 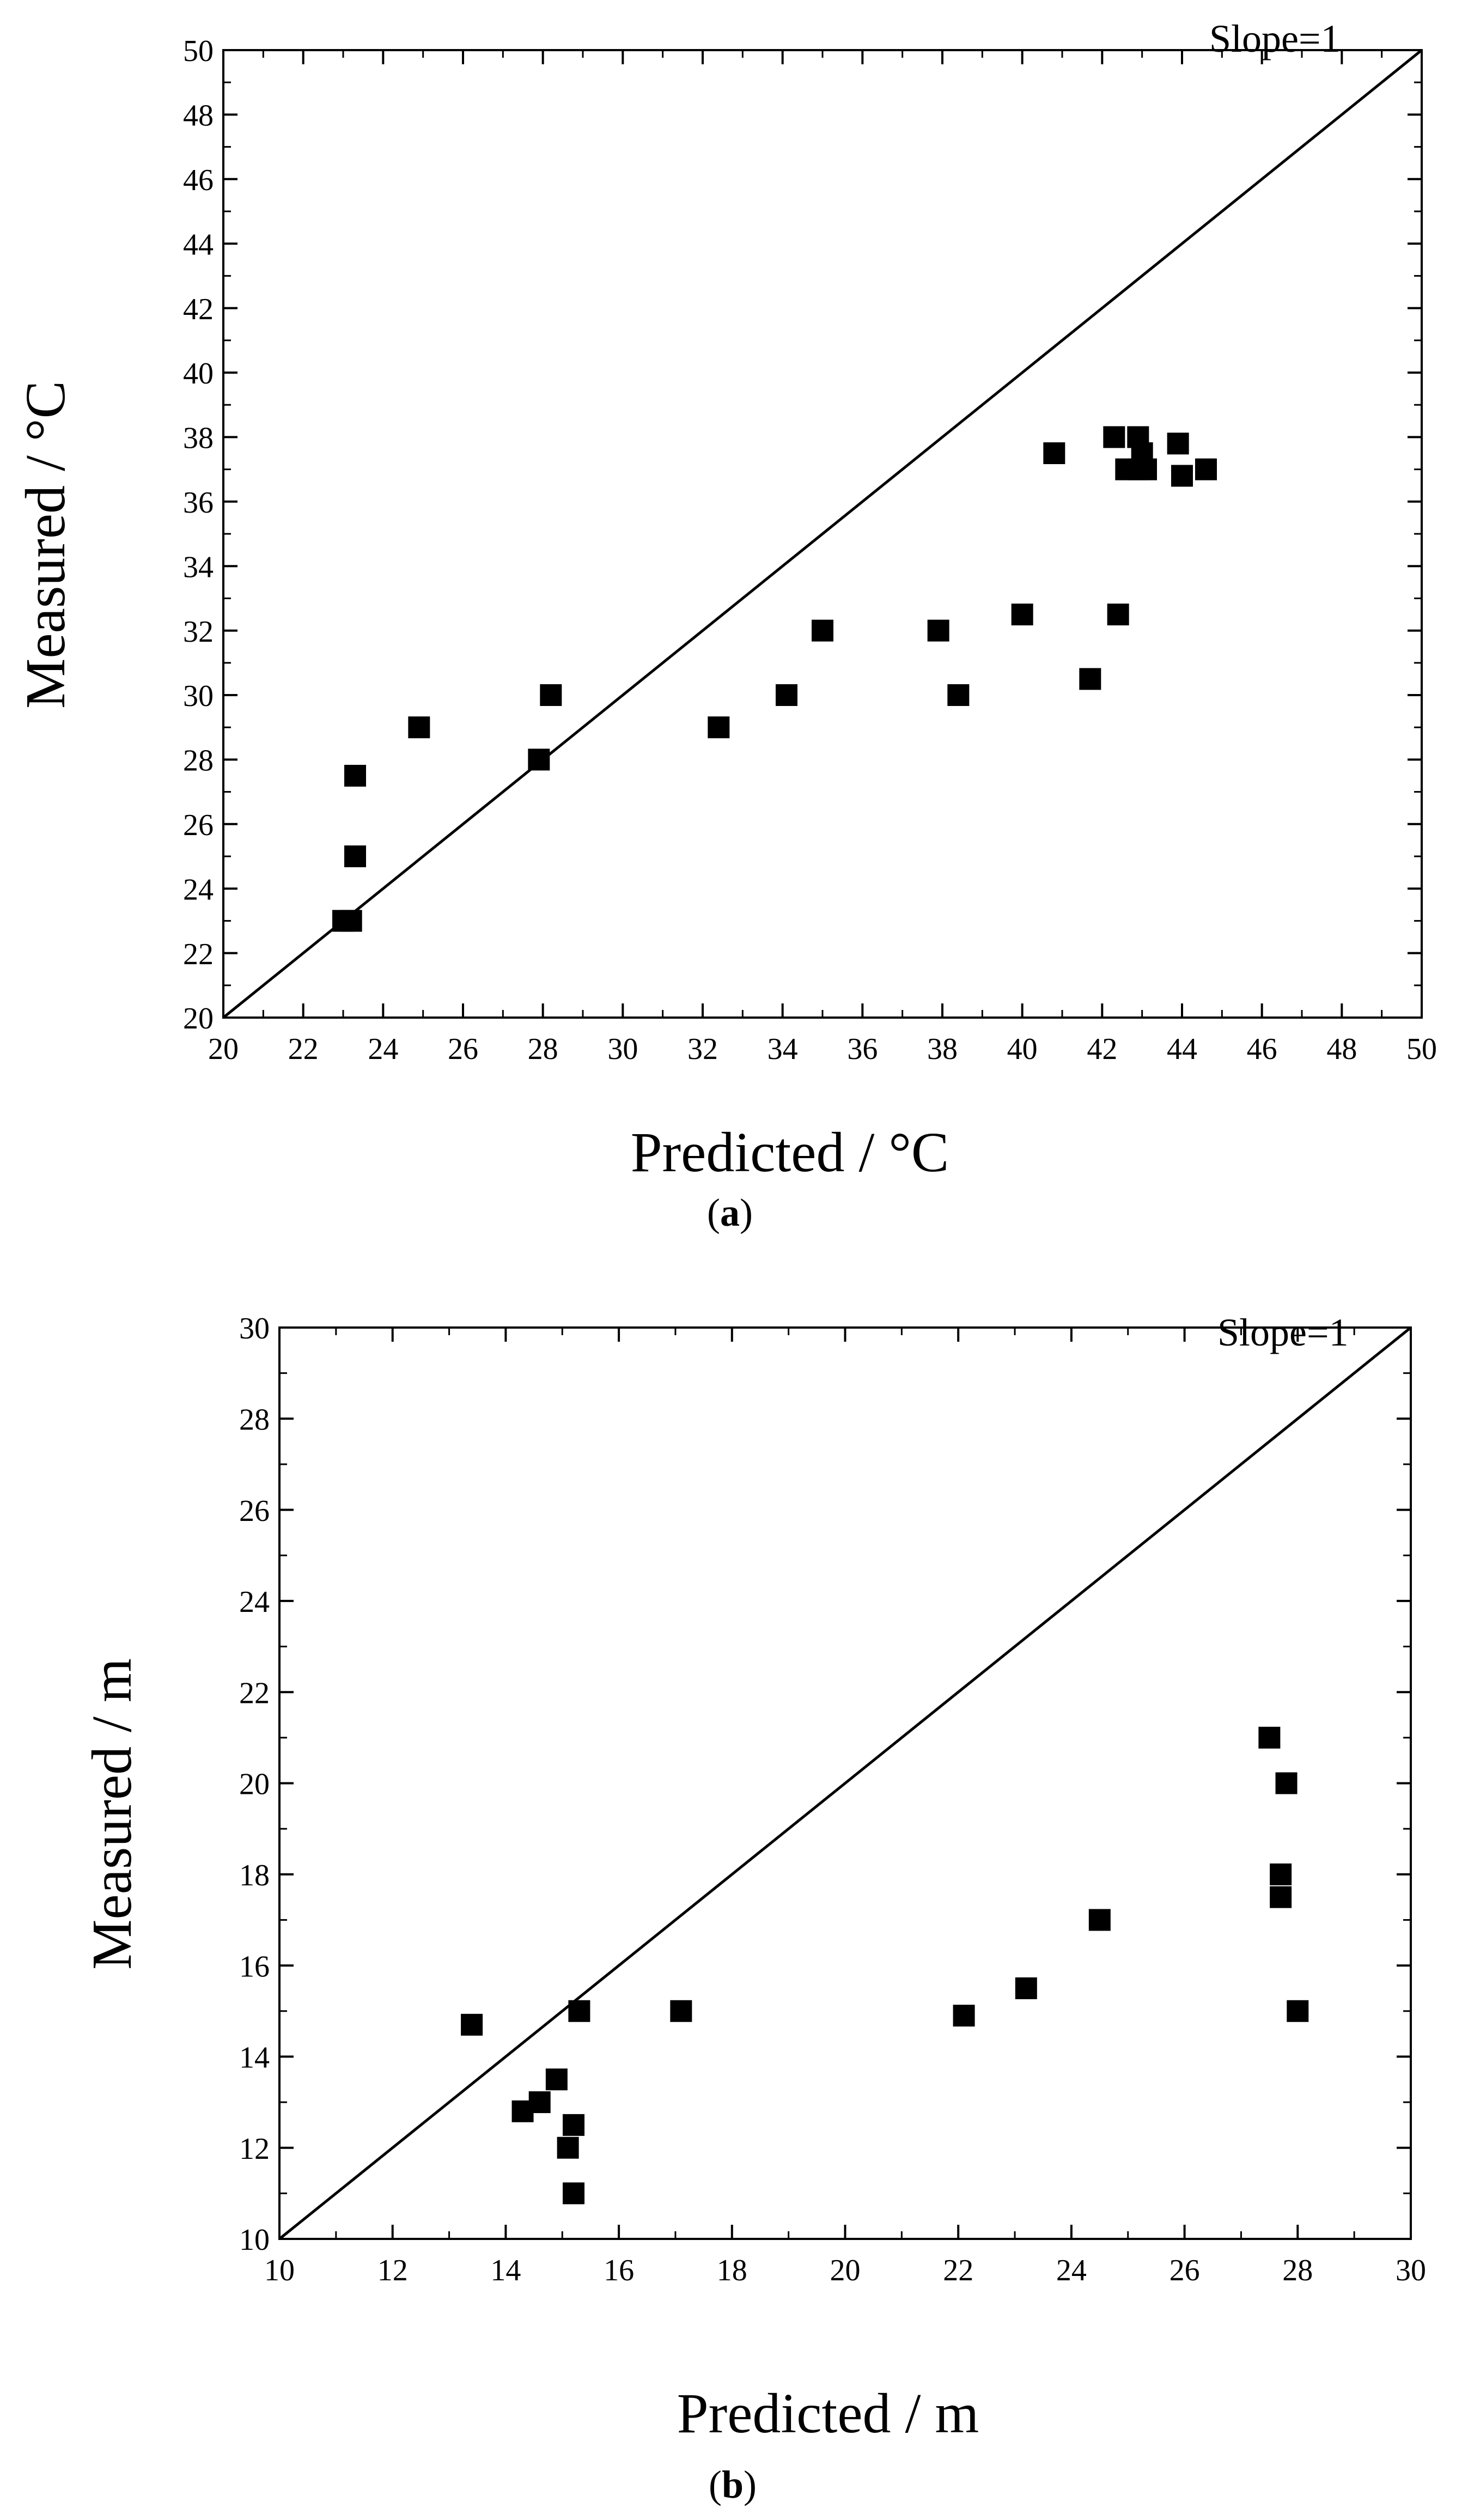 What do you see at coordinates (1023, 1049) in the screenshot?
I see `x-tick-label: 40` at bounding box center [1023, 1049].